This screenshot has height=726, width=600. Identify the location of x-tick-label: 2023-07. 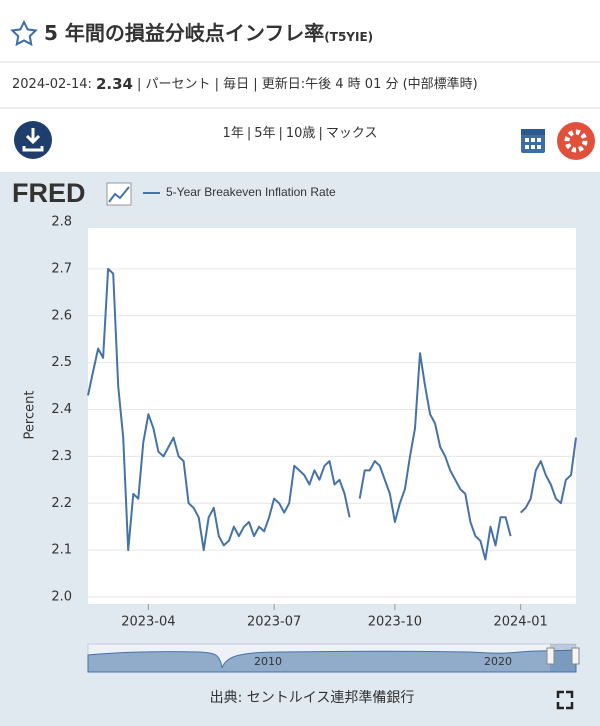
(274, 622).